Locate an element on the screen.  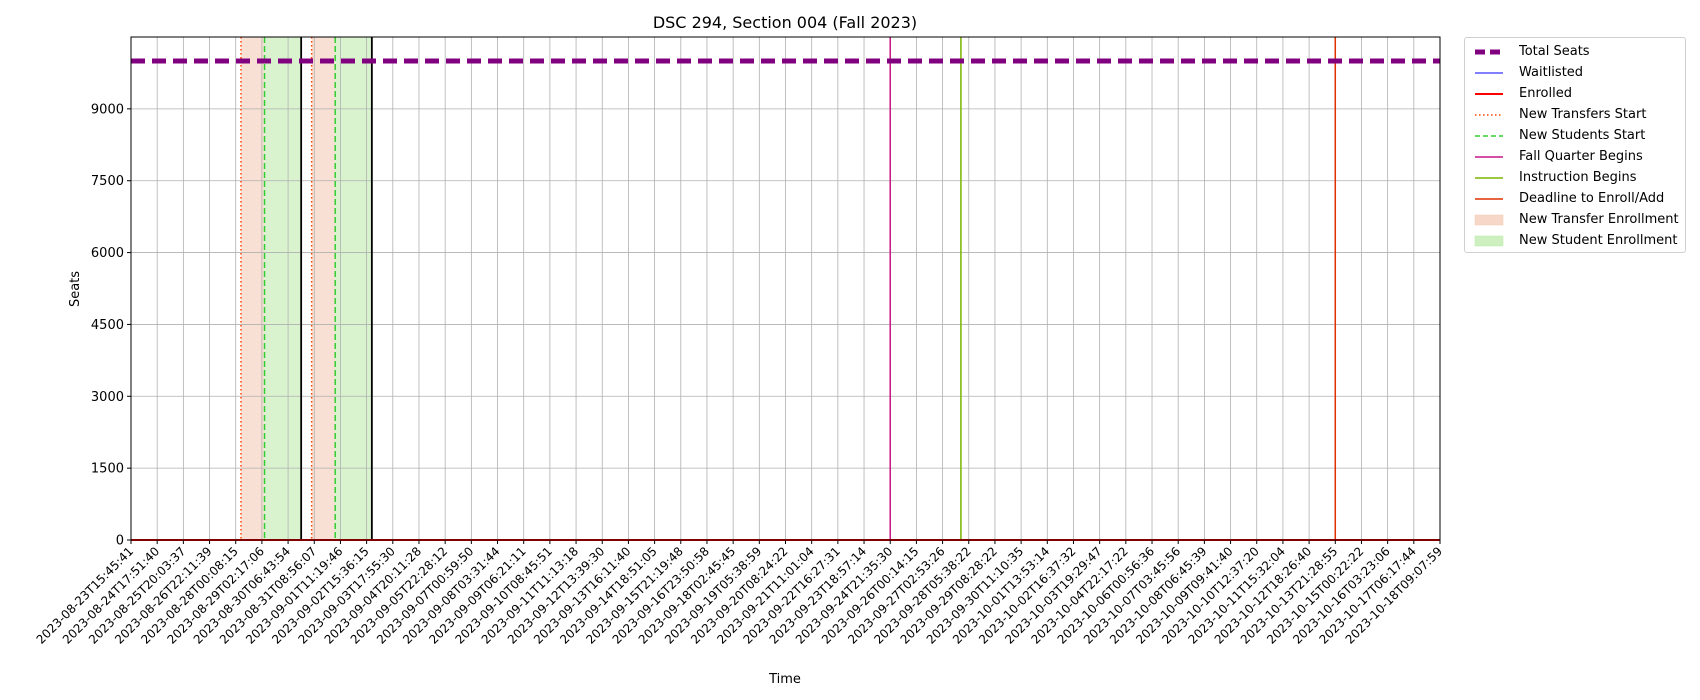
legend-item: New Students Start is located at coordinates (1575, 135).